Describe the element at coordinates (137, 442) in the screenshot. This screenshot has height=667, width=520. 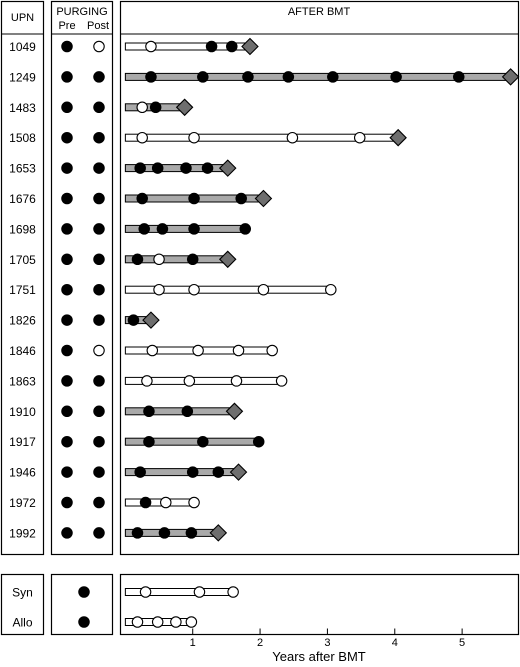
I see `patient-row: 1917` at that location.